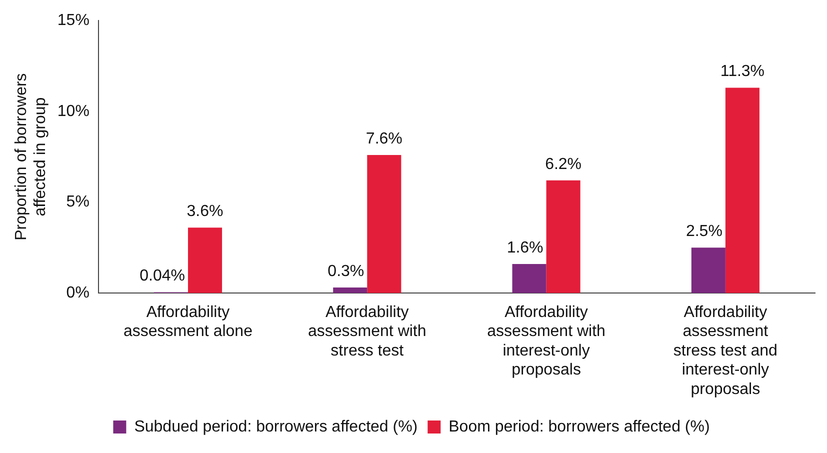 This screenshot has width=827, height=453. What do you see at coordinates (73, 111) in the screenshot?
I see `y-tick-label: 10%` at bounding box center [73, 111].